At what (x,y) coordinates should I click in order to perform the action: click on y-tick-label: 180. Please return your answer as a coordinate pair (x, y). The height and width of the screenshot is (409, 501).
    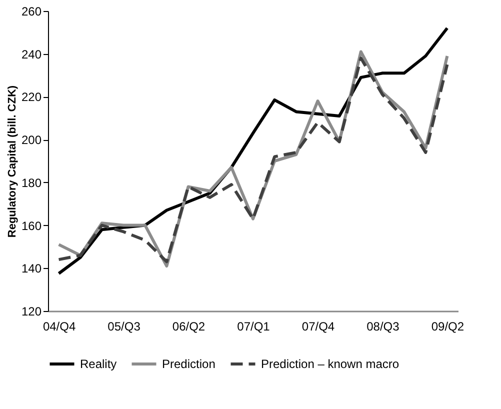
    Looking at the image, I should click on (31, 183).